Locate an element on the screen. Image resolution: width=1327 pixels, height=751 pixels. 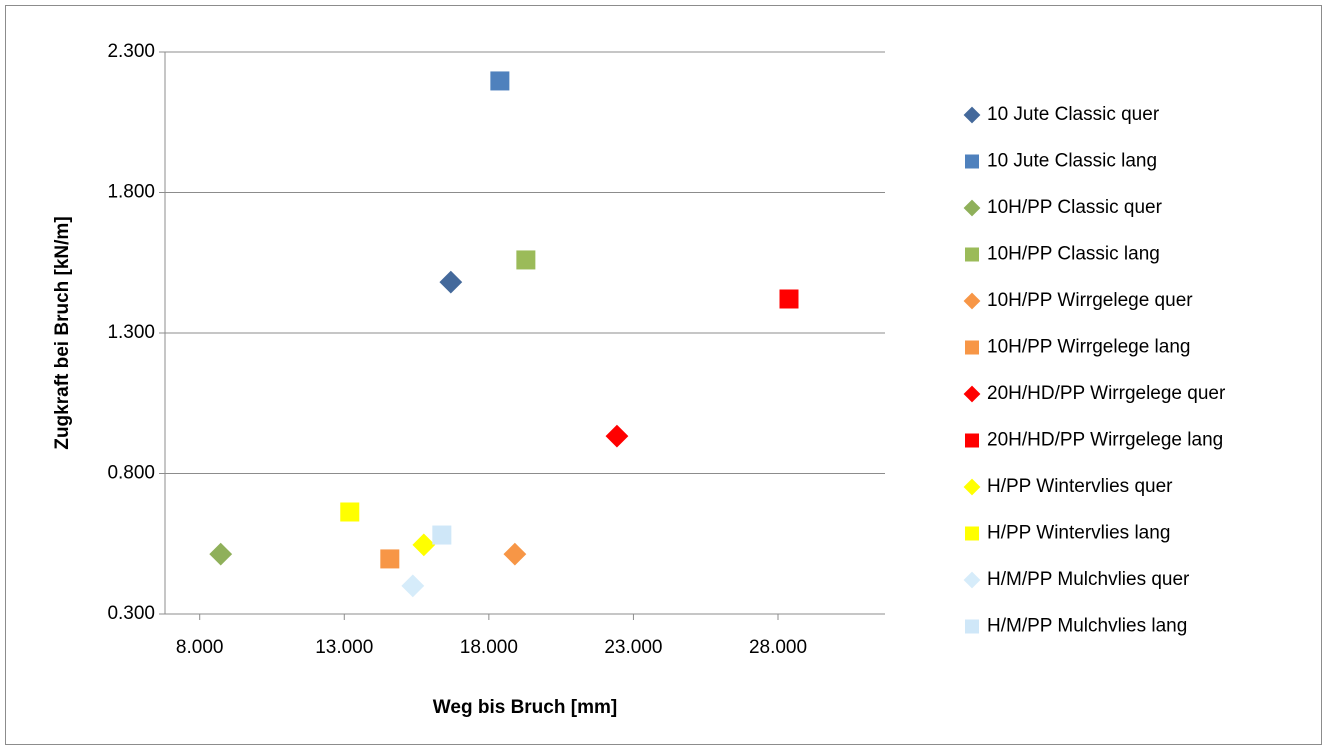
legend-label: 20H/HD/PP Wirrgelege lang is located at coordinates (1105, 440).